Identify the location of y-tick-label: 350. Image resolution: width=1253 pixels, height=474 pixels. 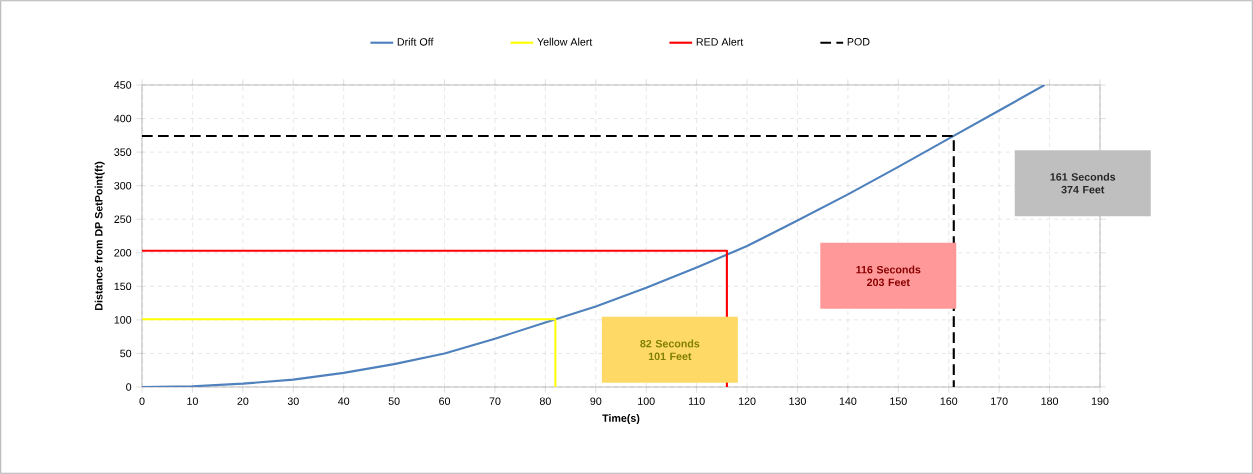
(123, 152).